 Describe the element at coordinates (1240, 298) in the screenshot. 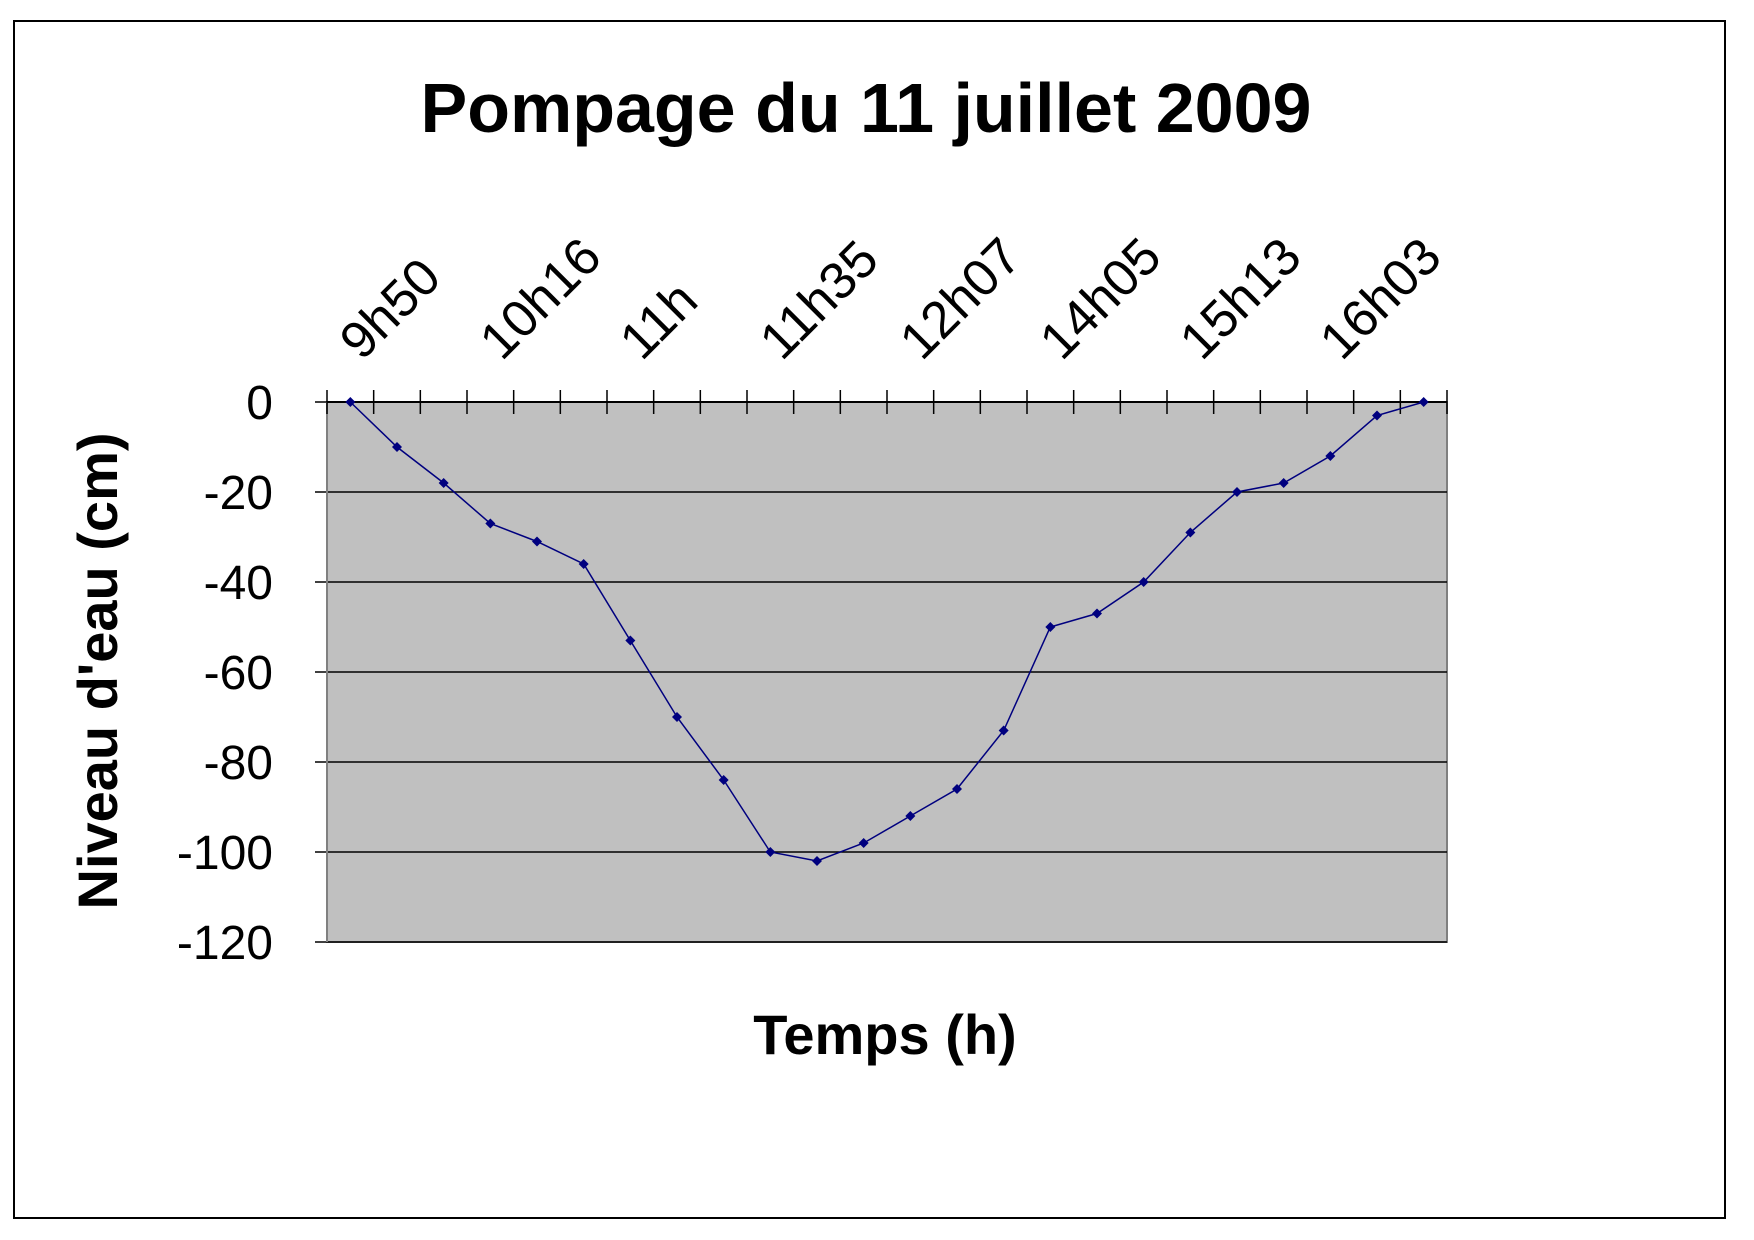

I see `x-tick-label: 15h13` at that location.